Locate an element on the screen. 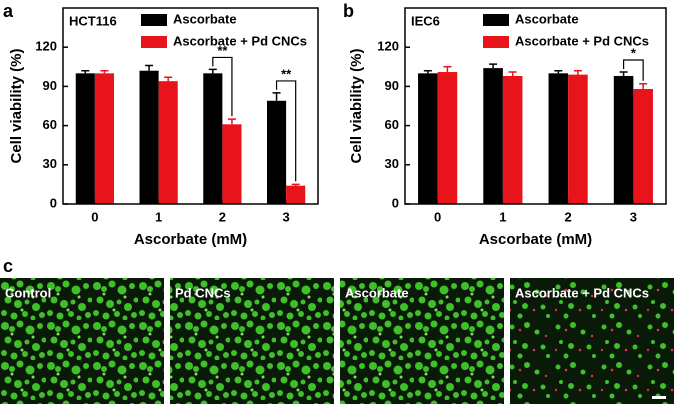  annotation: IEC6 is located at coordinates (425, 20).